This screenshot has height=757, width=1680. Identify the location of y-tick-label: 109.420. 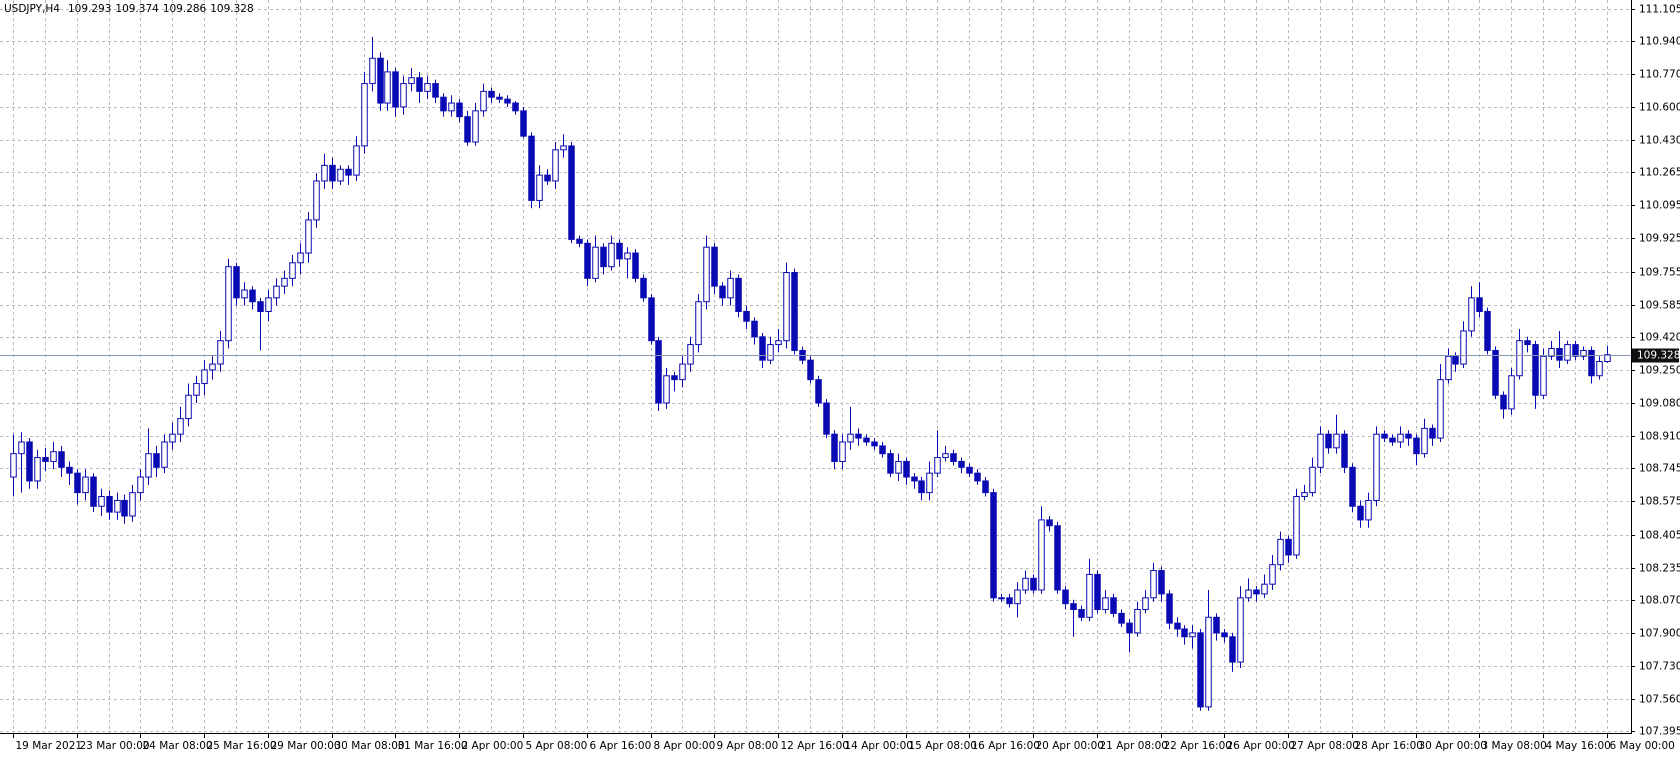
(1659, 338).